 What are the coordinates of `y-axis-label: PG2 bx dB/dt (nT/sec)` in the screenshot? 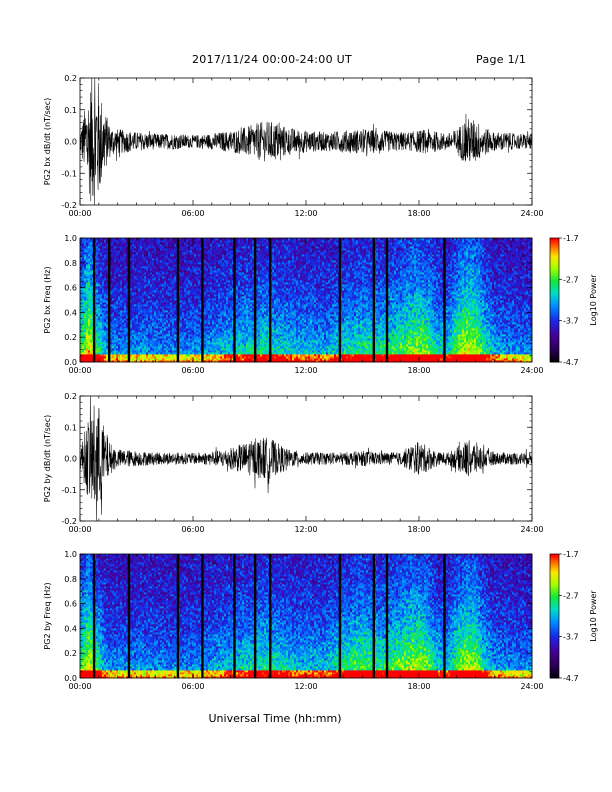 It's located at (47, 141).